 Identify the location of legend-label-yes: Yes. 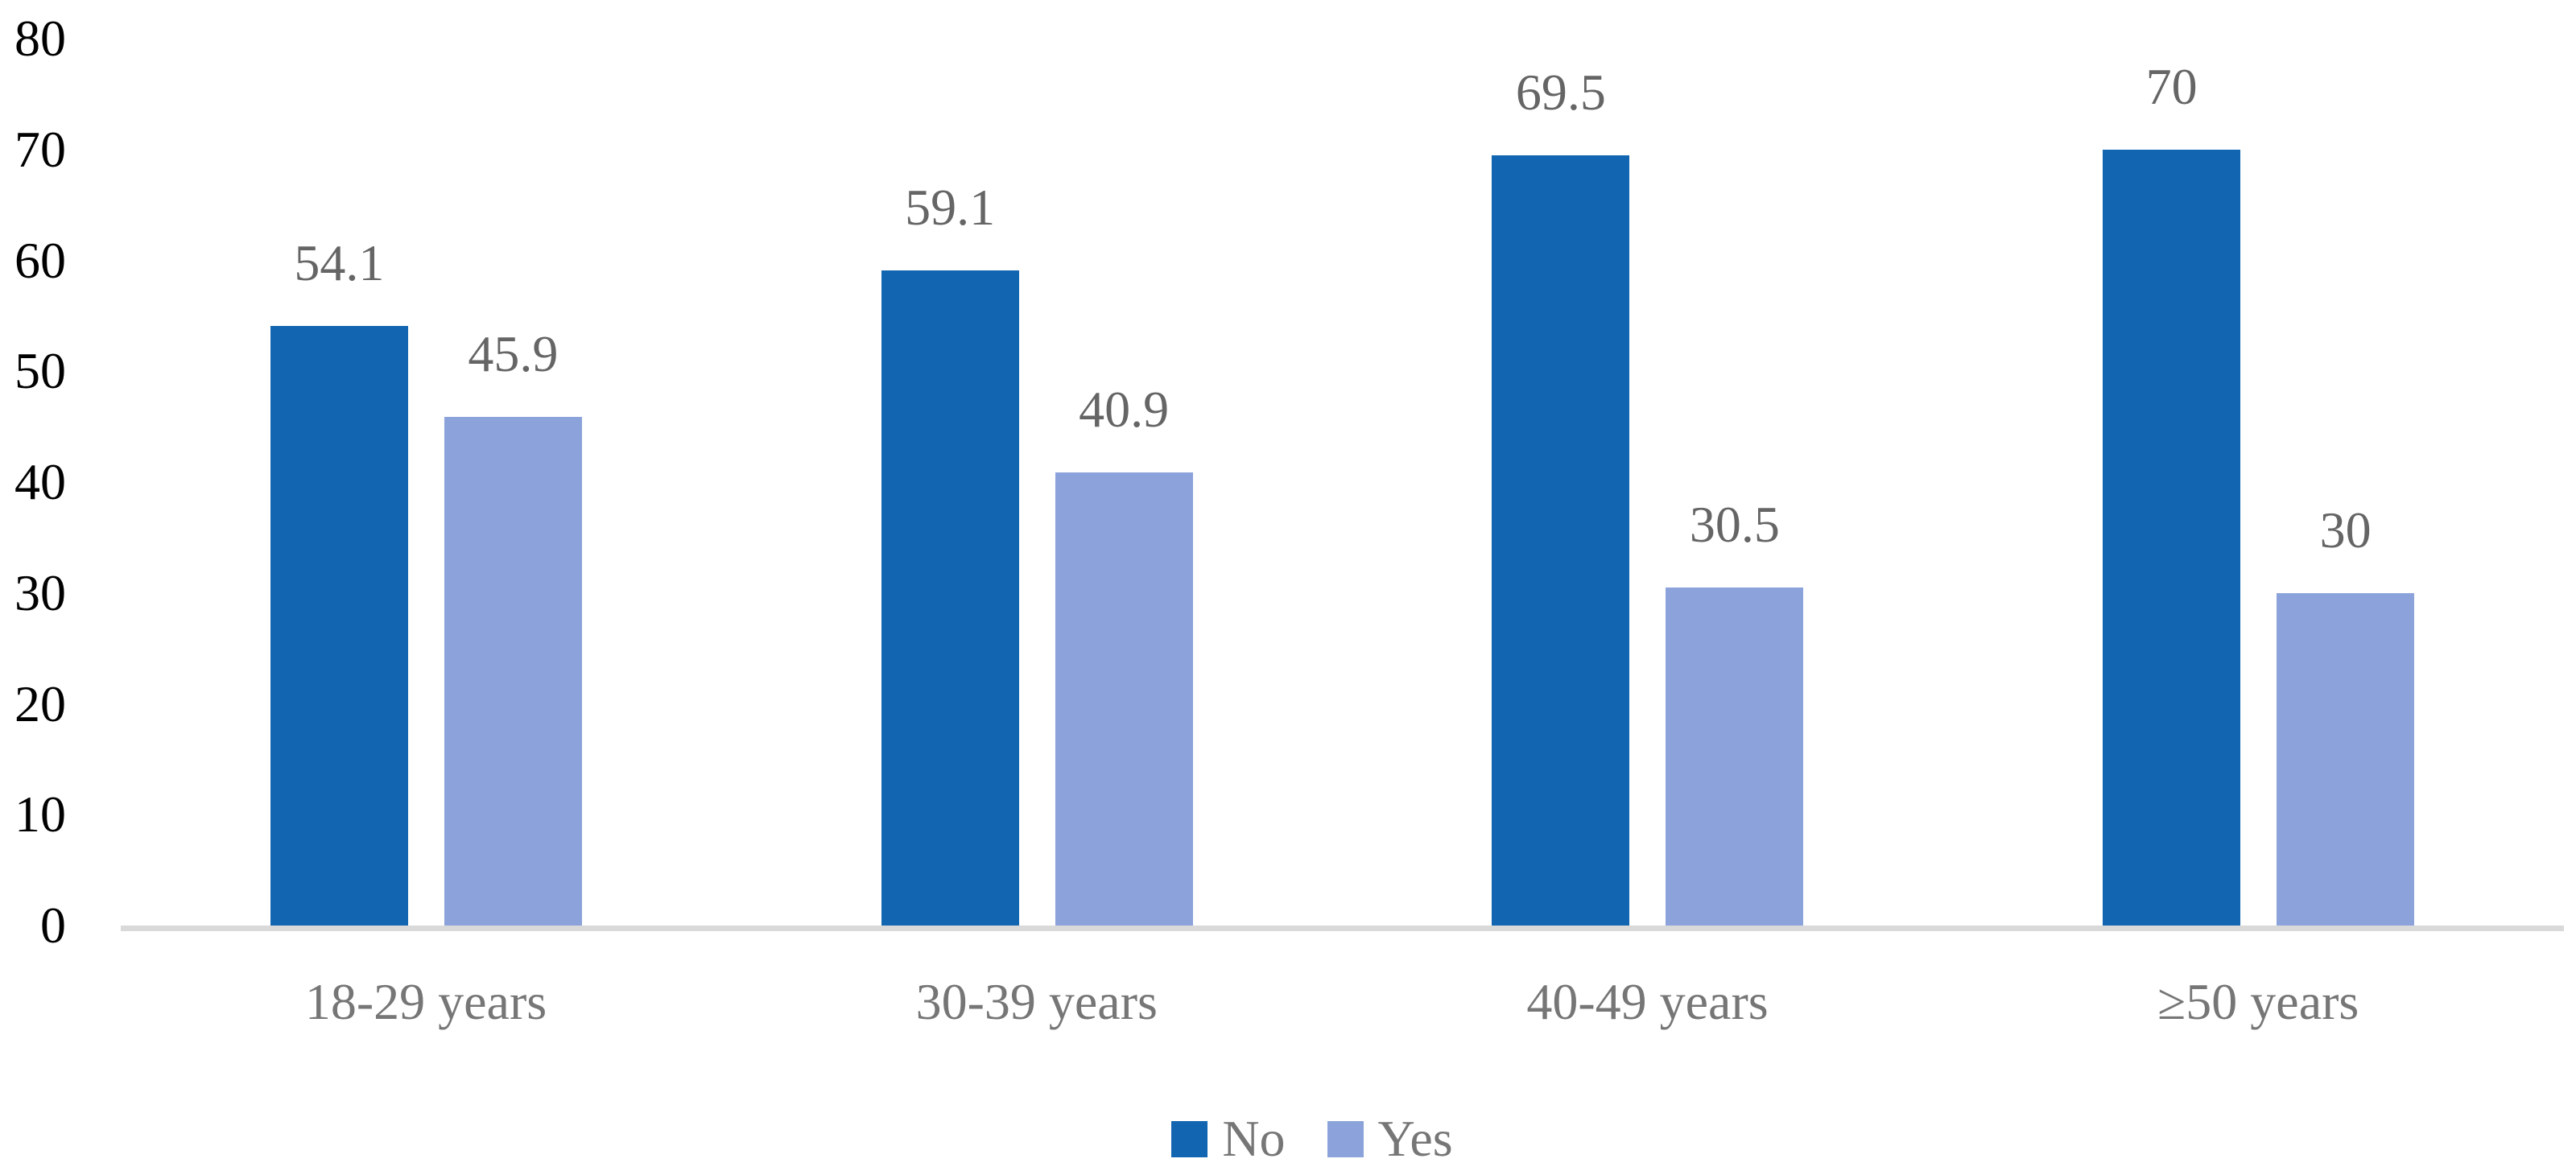
(1415, 1139).